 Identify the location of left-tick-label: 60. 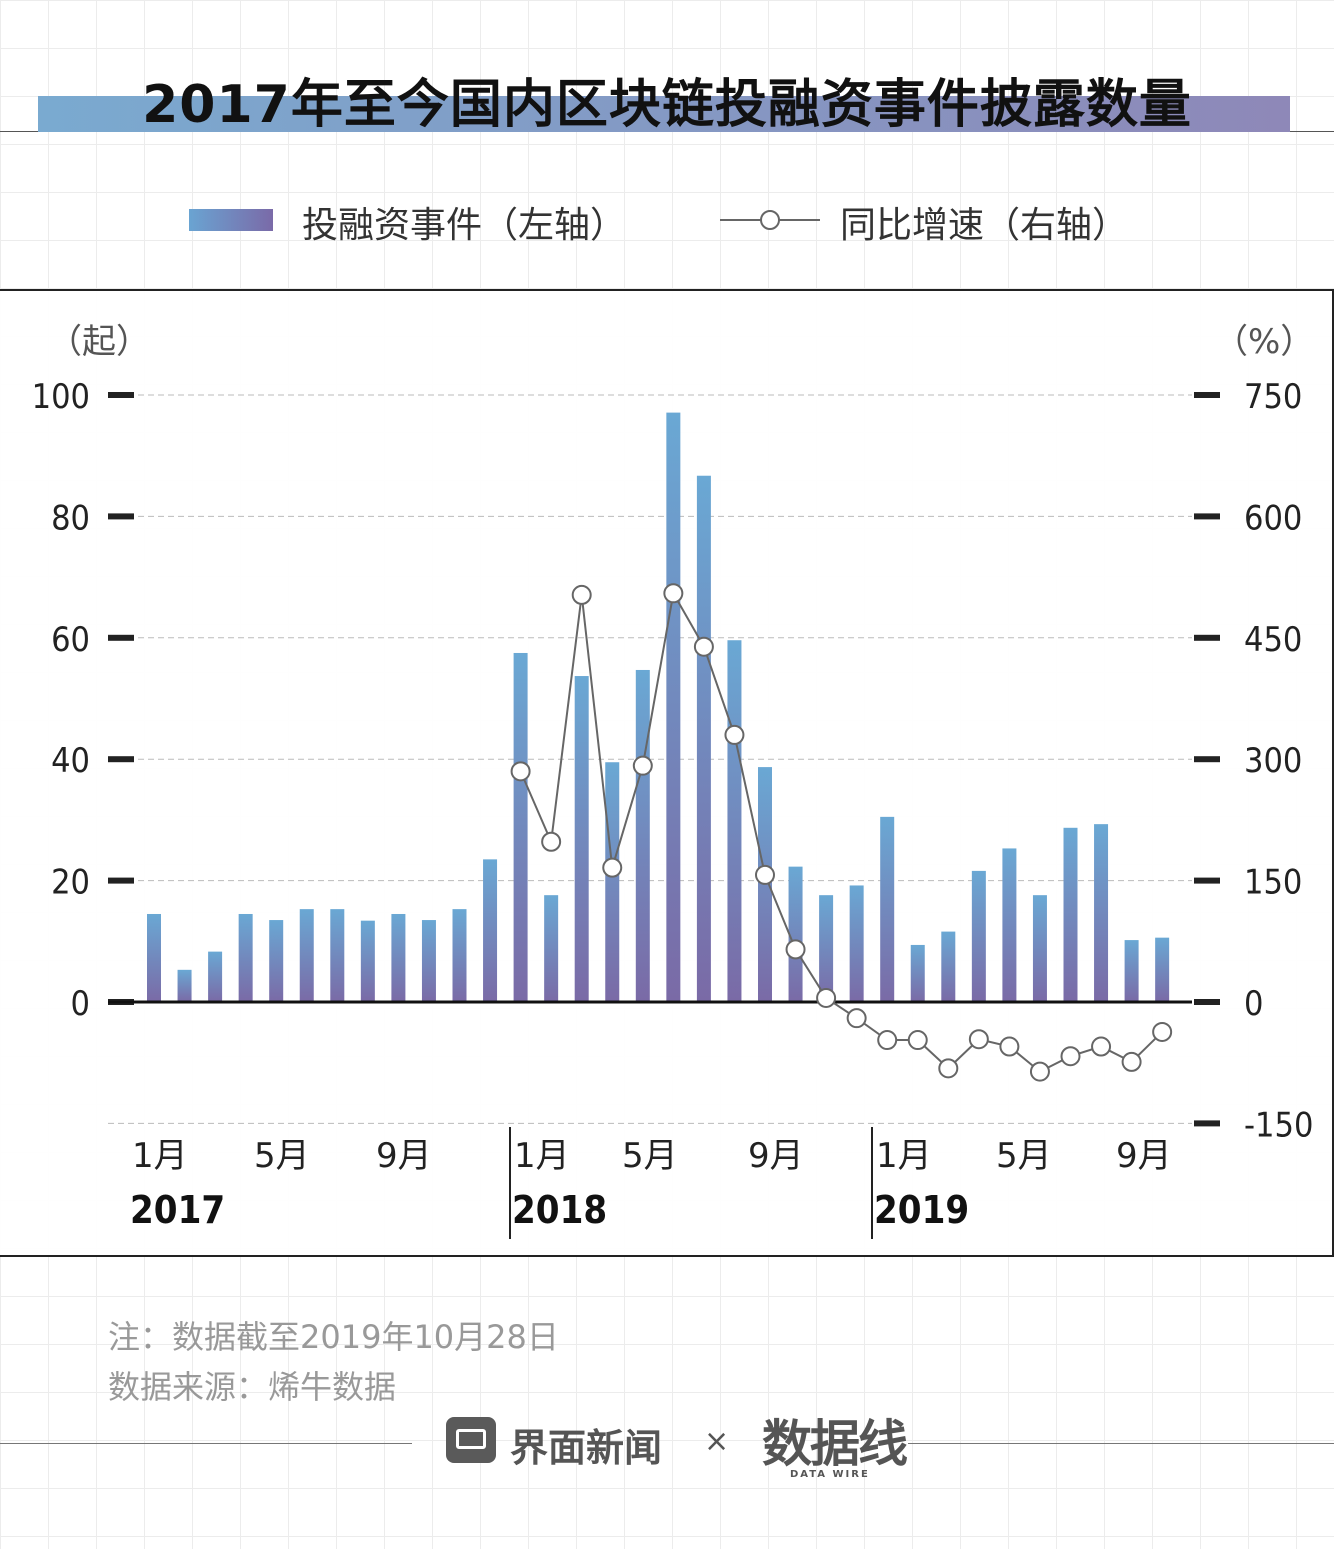
(70, 640).